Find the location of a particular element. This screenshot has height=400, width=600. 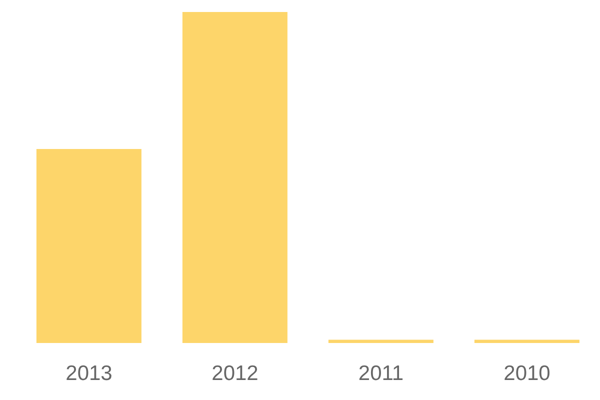

x-tick-label: 2012 is located at coordinates (235, 373).